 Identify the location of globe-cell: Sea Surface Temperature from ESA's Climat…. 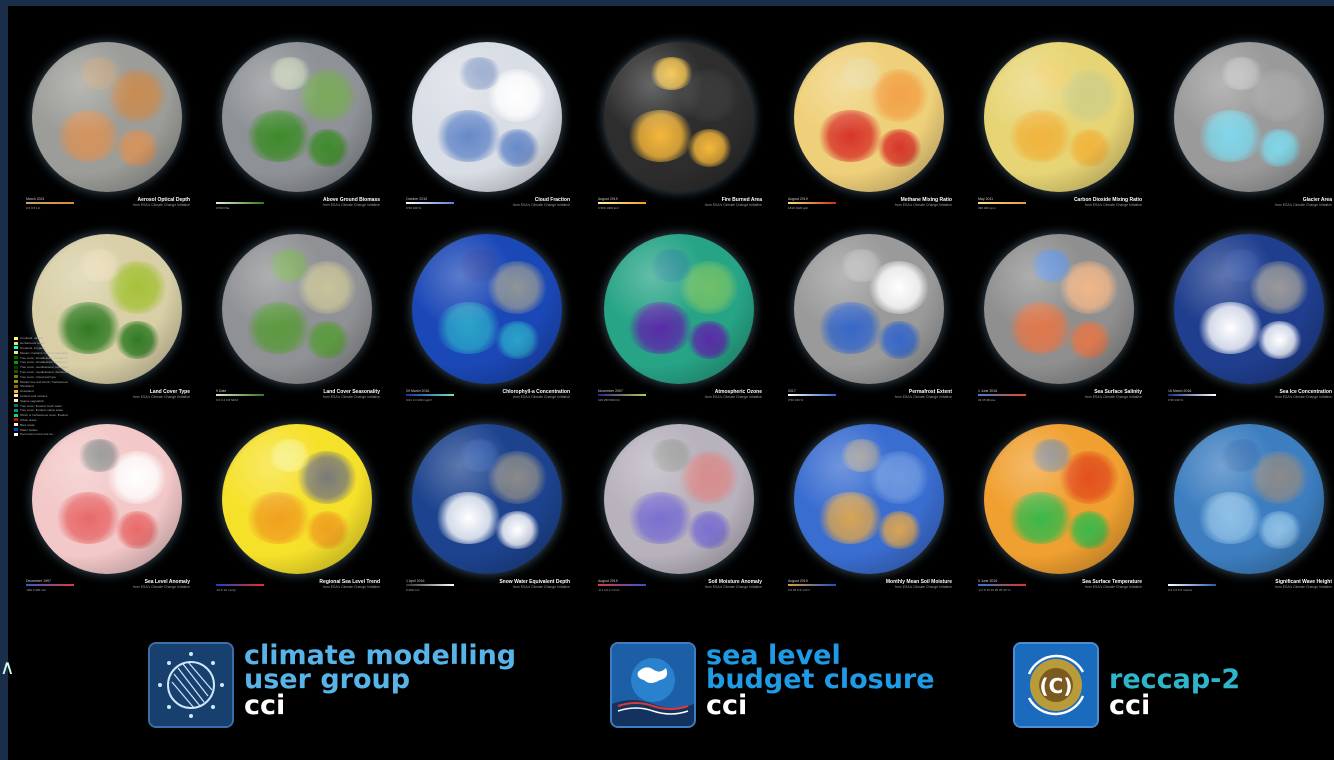
(1060, 499).